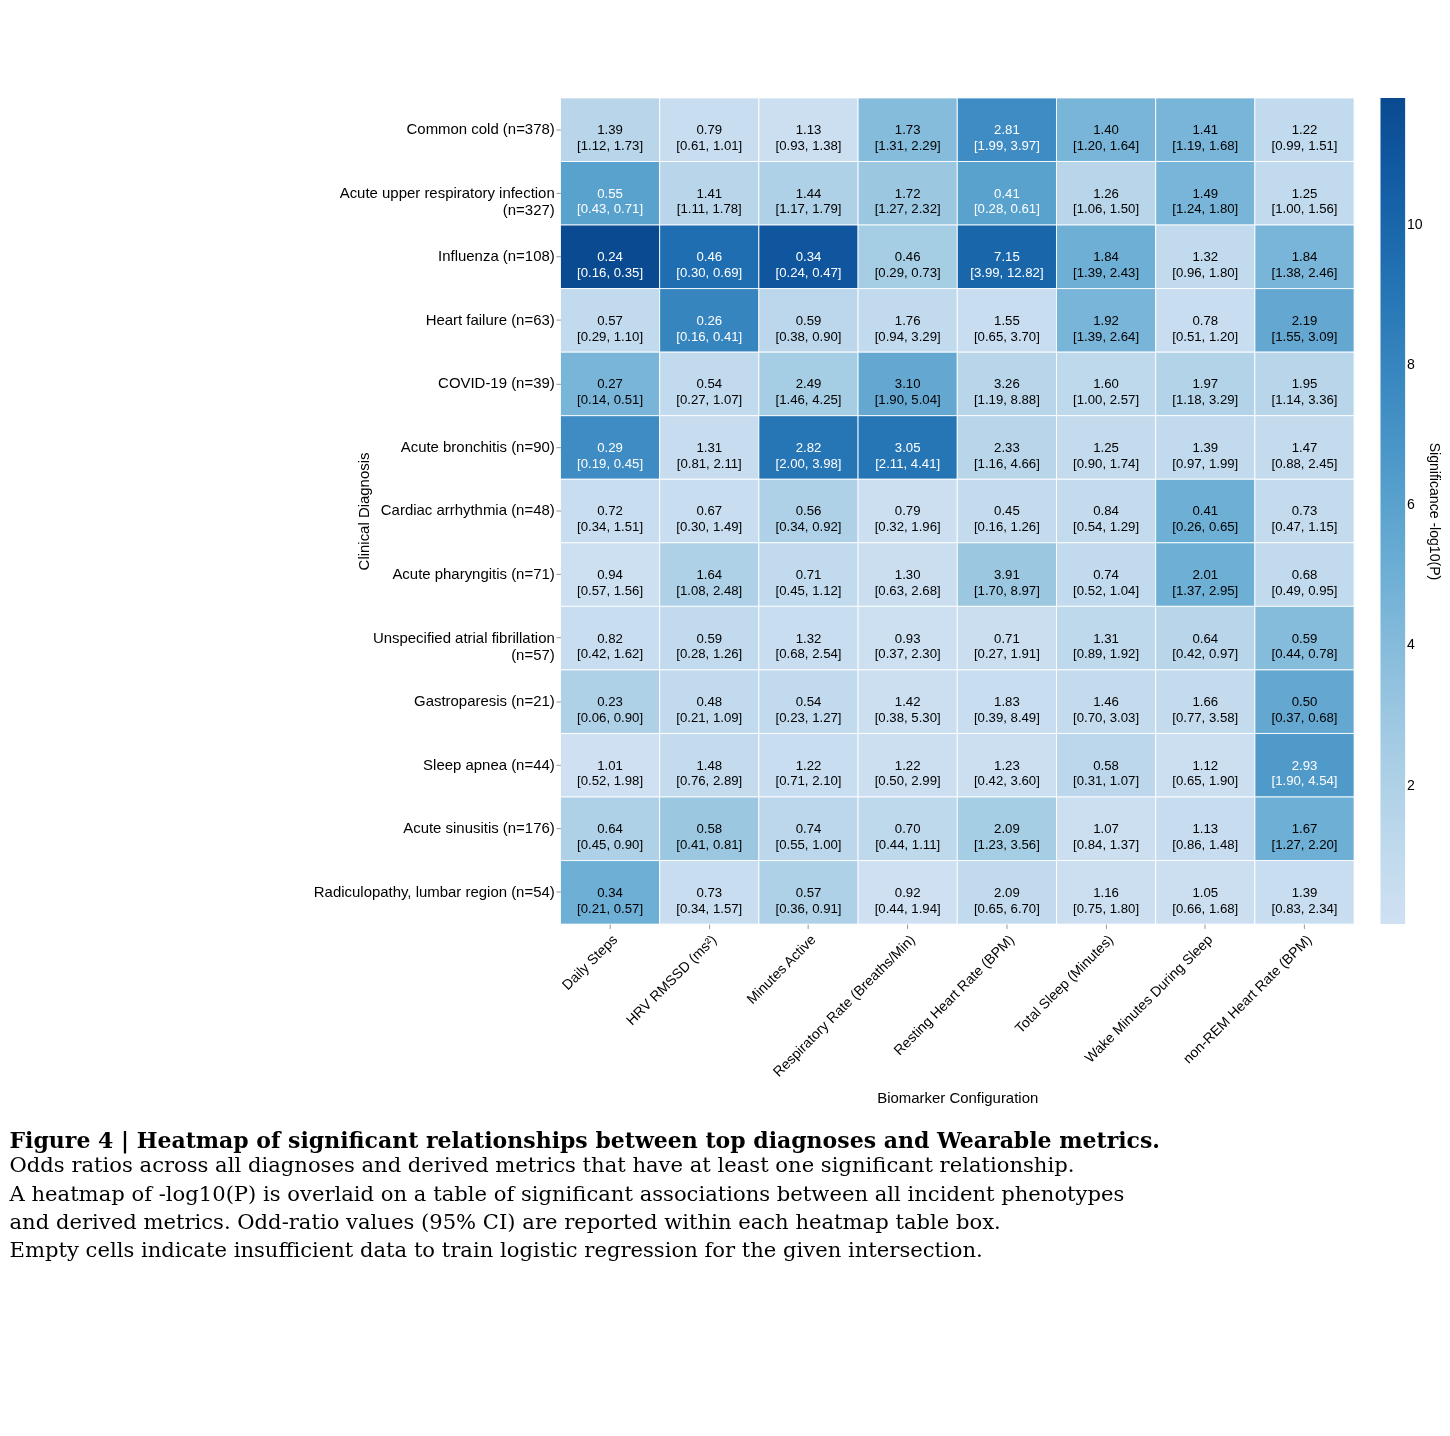 The height and width of the screenshot is (1436, 1450). What do you see at coordinates (808, 392) in the screenshot?
I see `data-label: 2.49 [1.46, 4.25]` at bounding box center [808, 392].